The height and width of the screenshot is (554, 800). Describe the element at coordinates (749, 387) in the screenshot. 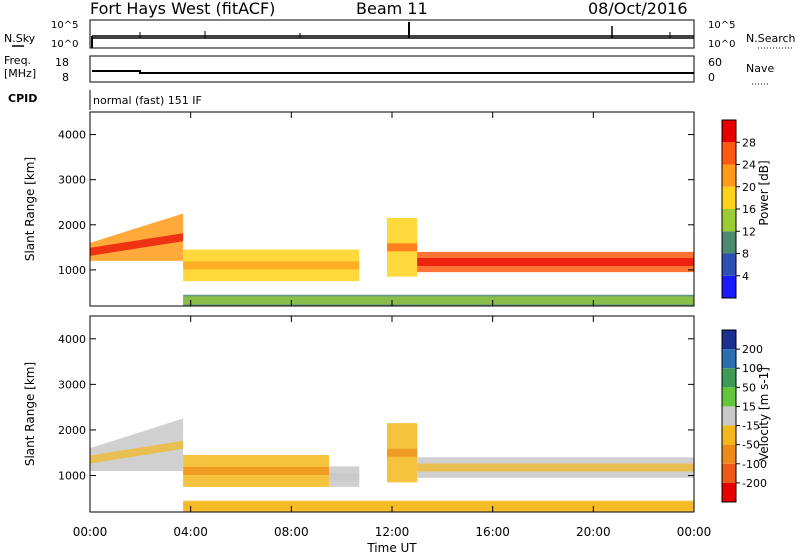

I see `velocity-colorbar-tick-label-2: 50` at that location.